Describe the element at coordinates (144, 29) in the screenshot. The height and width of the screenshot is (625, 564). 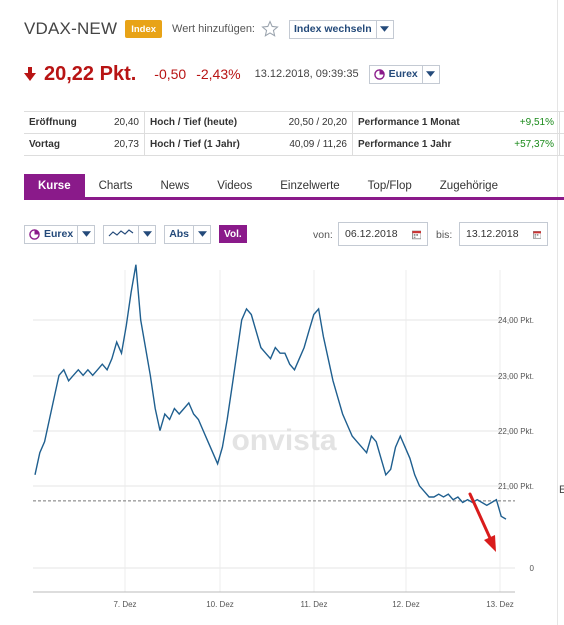
I see `type-badge: Index` at that location.